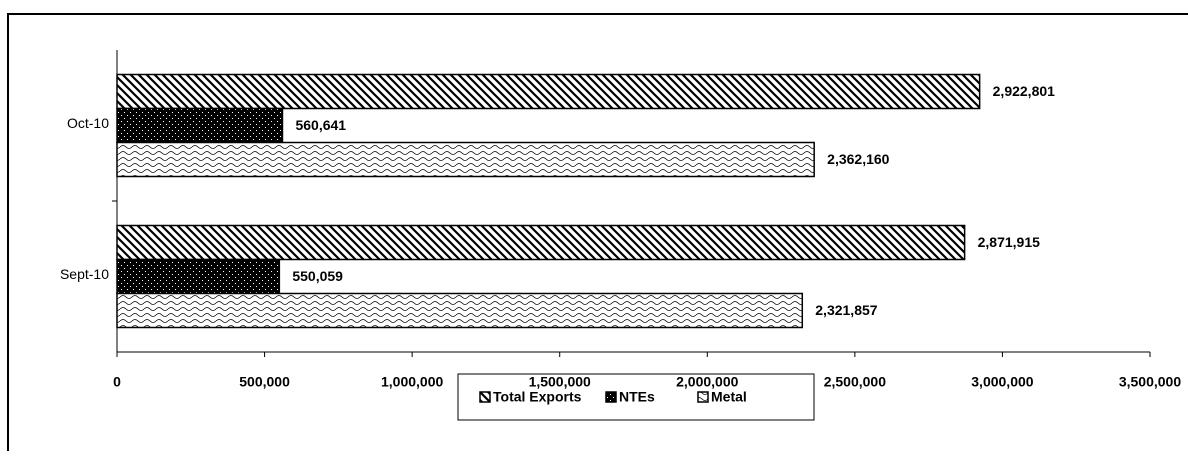  What do you see at coordinates (412, 382) in the screenshot?
I see `x-tick-label: 1,000,000` at bounding box center [412, 382].